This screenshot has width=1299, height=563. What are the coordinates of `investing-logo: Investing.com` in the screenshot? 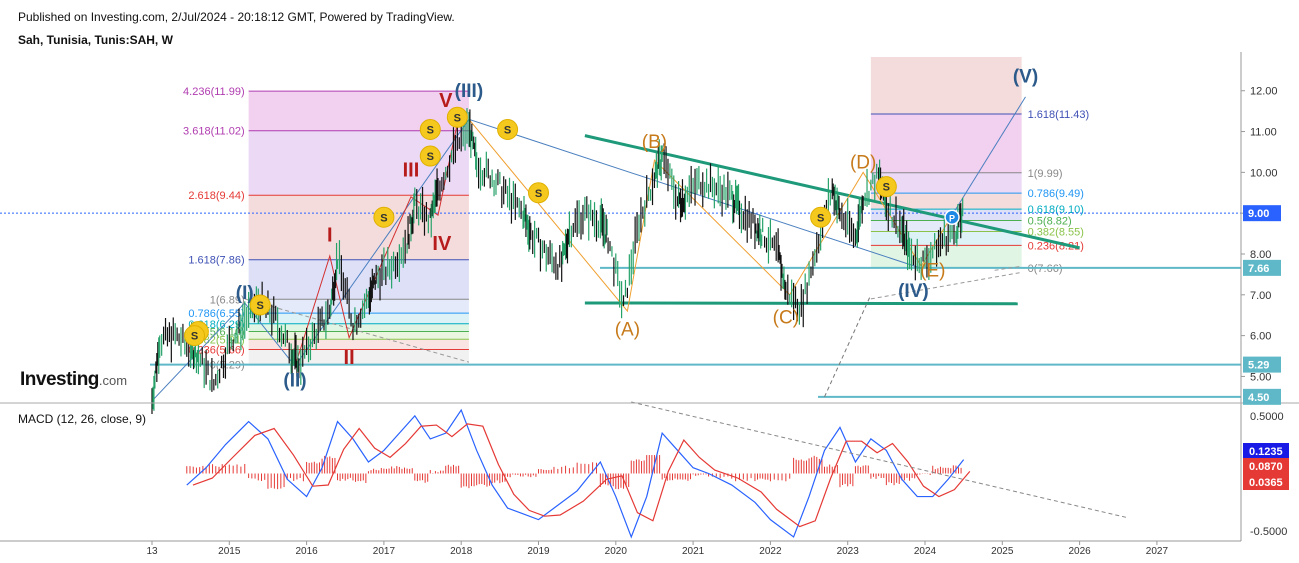 It's located at (74, 379).